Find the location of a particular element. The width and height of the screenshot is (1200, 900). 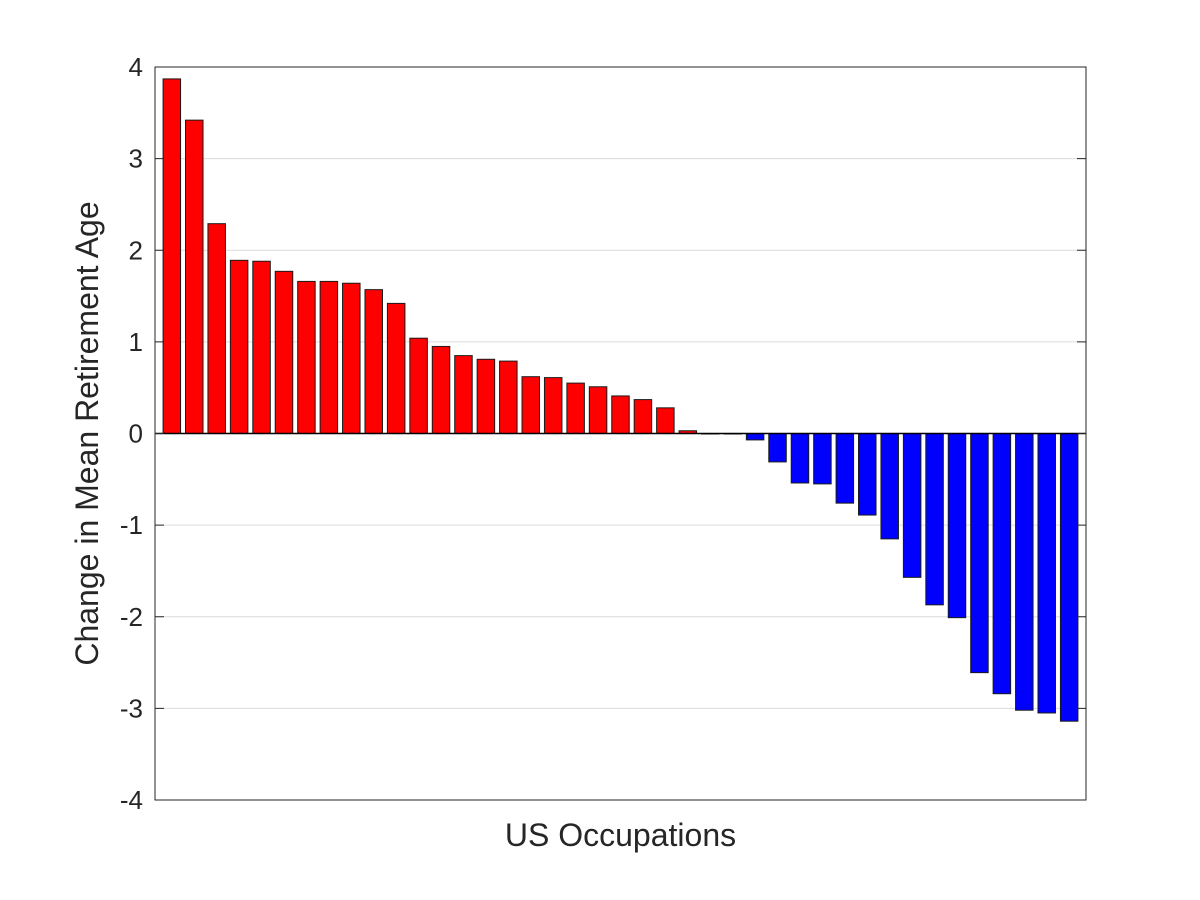

y-tick-label: 2 is located at coordinates (136, 250).